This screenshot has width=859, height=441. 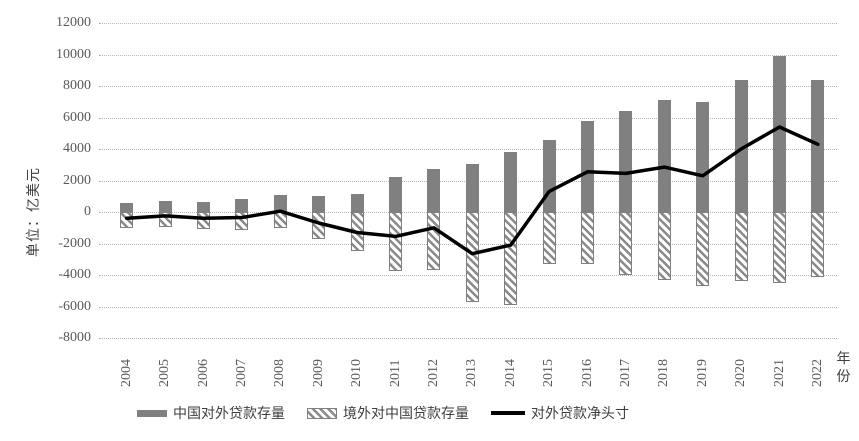 I want to click on bar-foreign-to-china-2016, so click(x=587, y=238).